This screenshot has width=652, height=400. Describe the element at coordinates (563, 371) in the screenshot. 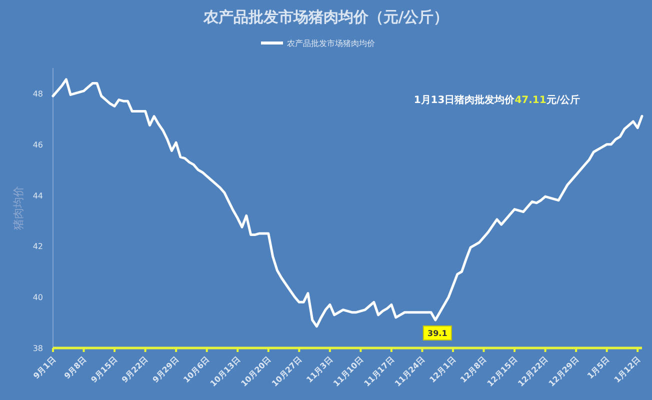

I see `x-tick-label: 12月29日` at that location.